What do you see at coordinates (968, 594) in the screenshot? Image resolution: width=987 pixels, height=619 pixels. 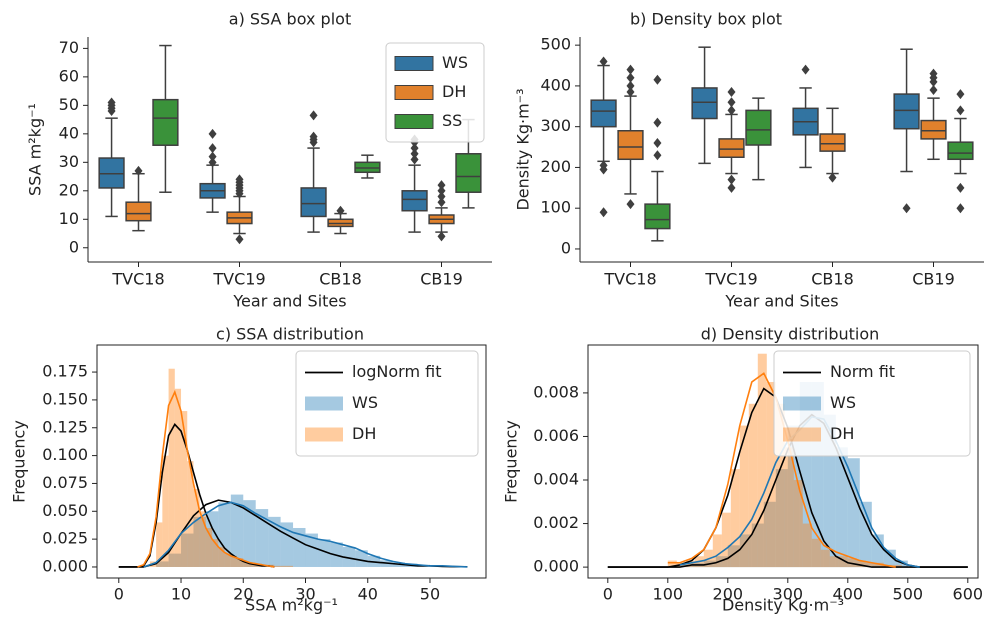 I see `x-tick-label: 600` at bounding box center [968, 594].